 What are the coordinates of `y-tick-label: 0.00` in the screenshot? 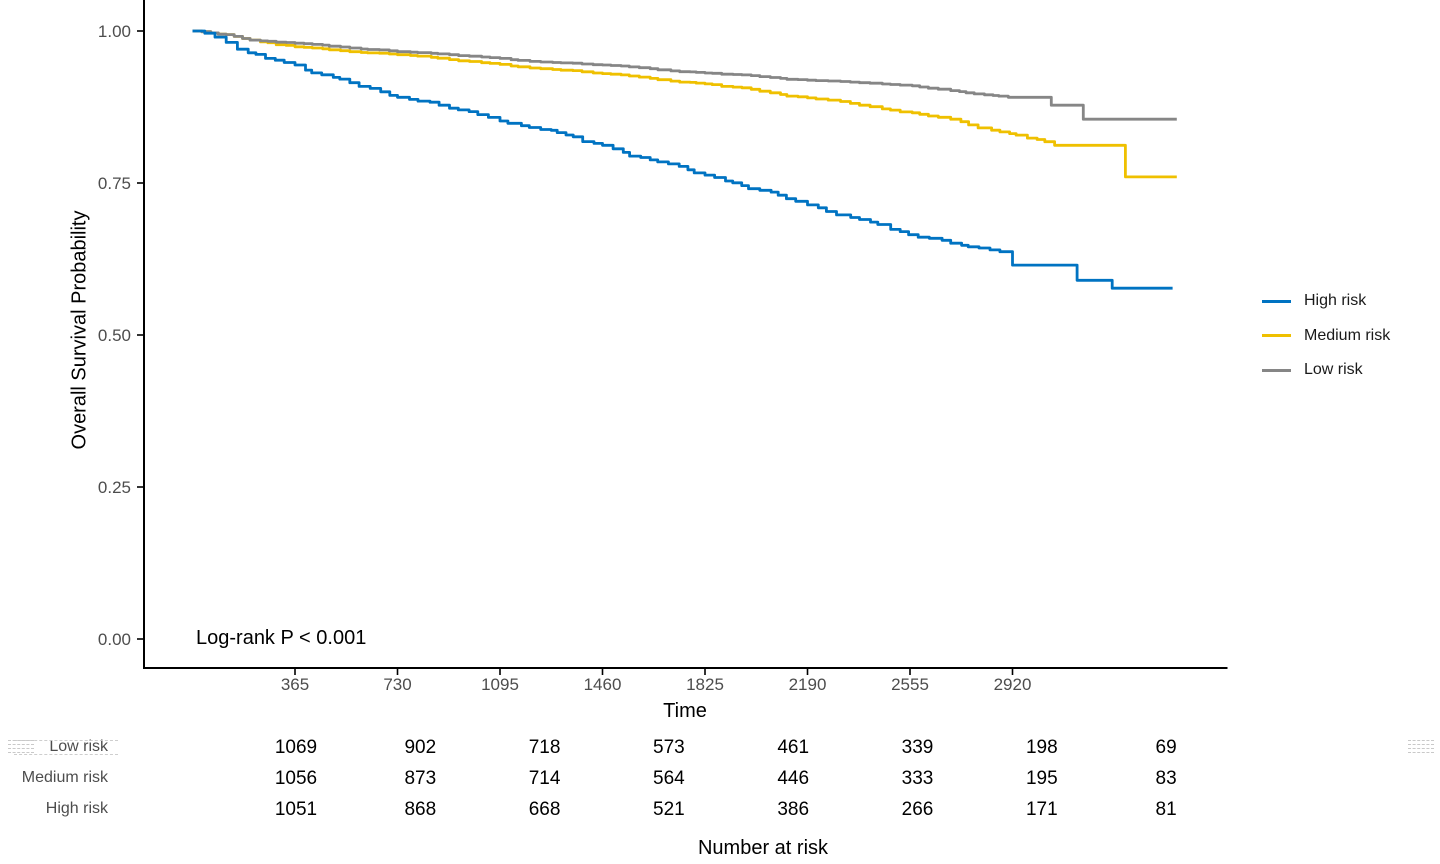 It's located at (114, 639).